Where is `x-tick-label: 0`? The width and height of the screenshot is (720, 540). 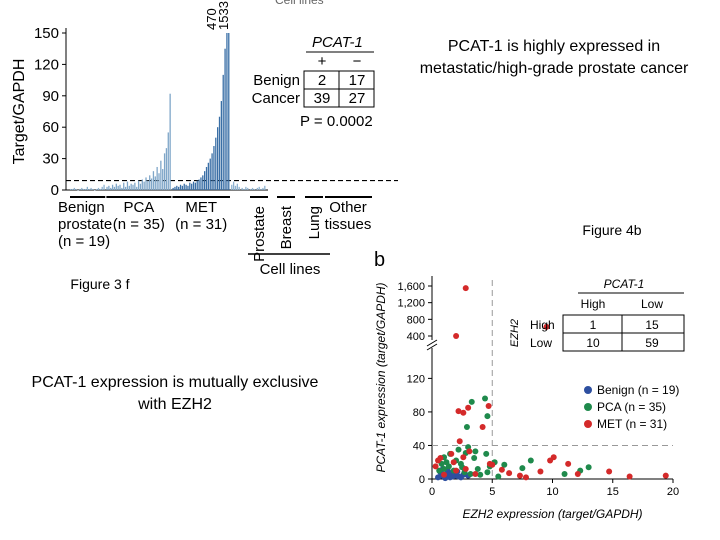
x-tick-label: 0 is located at coordinates (432, 492).